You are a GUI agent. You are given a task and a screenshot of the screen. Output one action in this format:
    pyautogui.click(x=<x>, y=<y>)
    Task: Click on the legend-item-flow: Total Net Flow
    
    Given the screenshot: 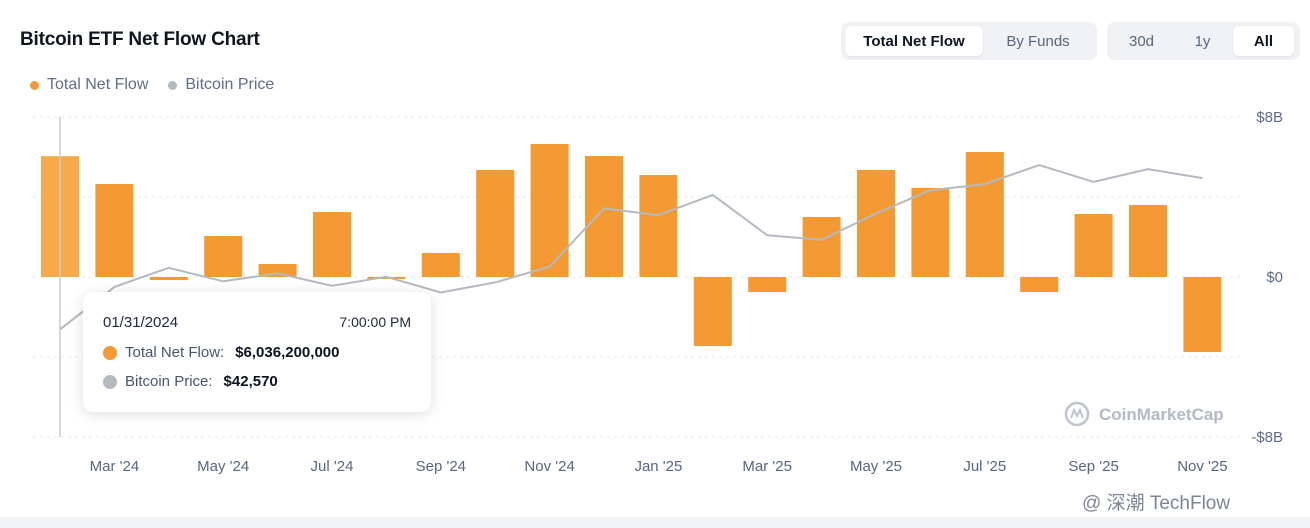 What is the action you would take?
    pyautogui.click(x=89, y=85)
    